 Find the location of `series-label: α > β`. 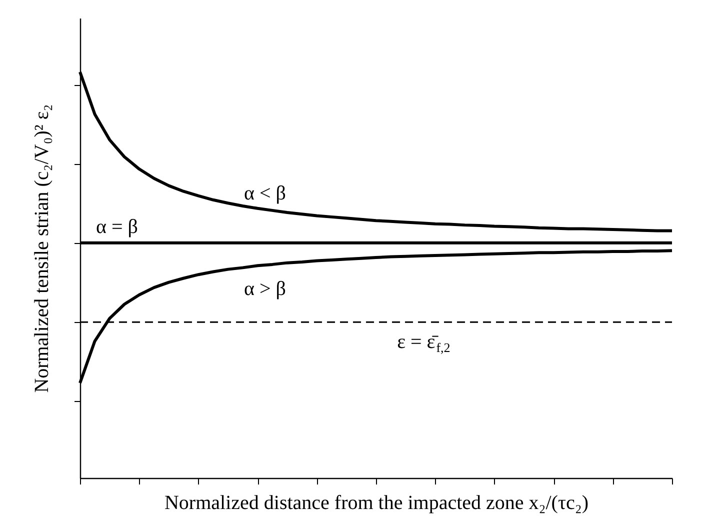

series-label: α > β is located at coordinates (265, 289).